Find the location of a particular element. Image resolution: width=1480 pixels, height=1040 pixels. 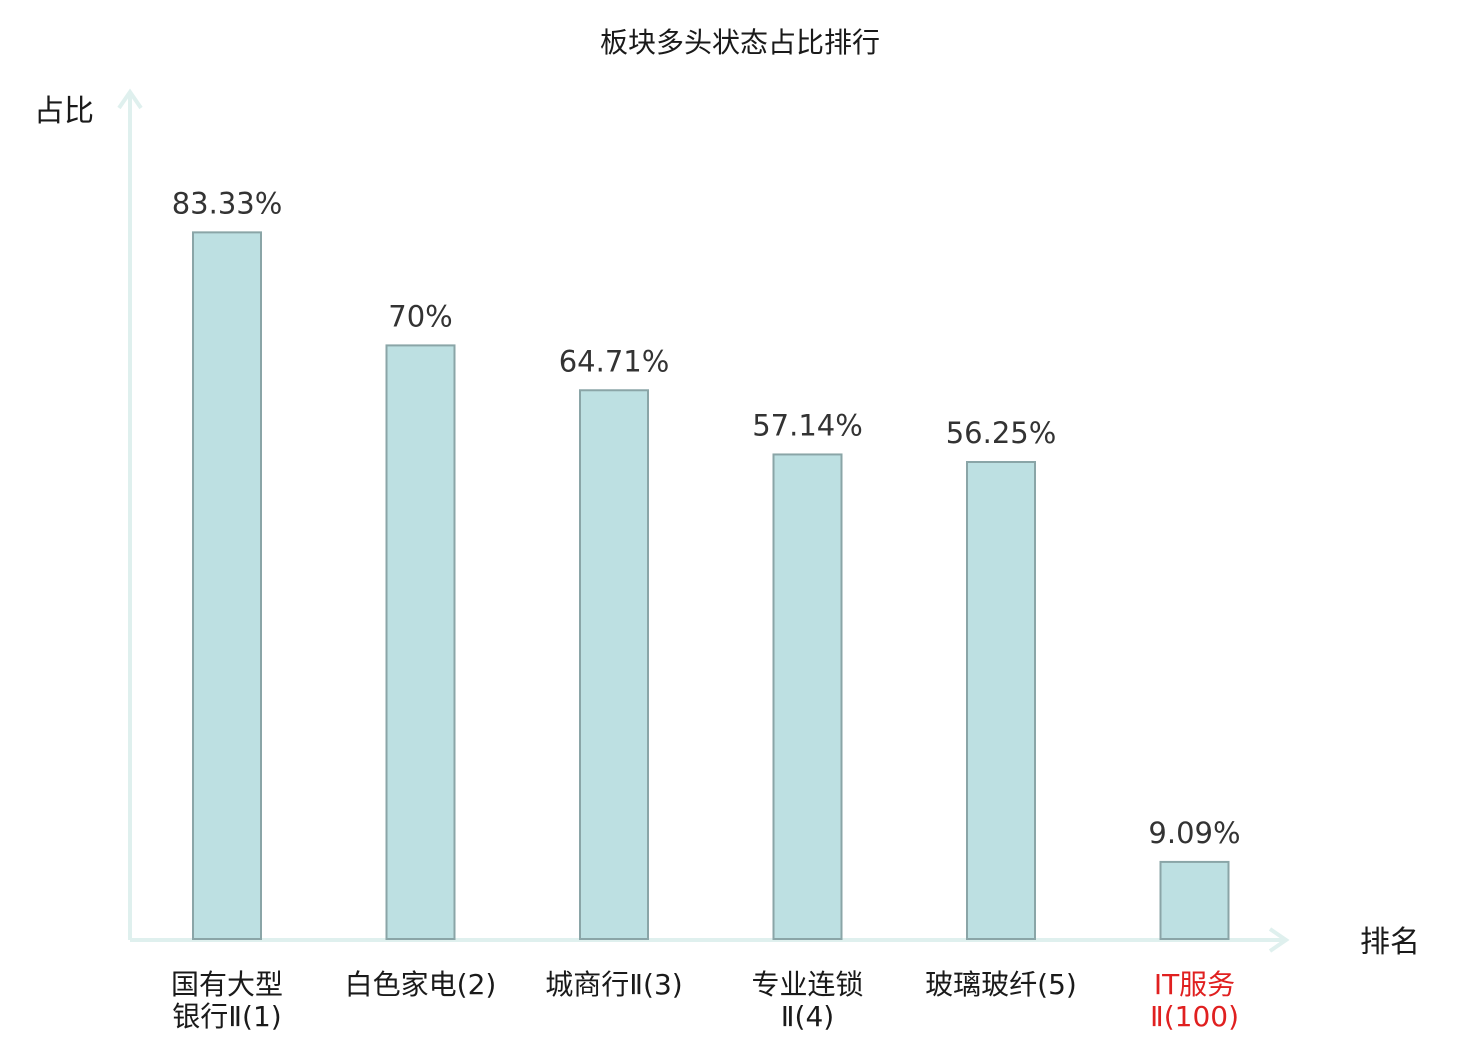

category-label-line: Ⅱ(100) is located at coordinates (1194, 1016).